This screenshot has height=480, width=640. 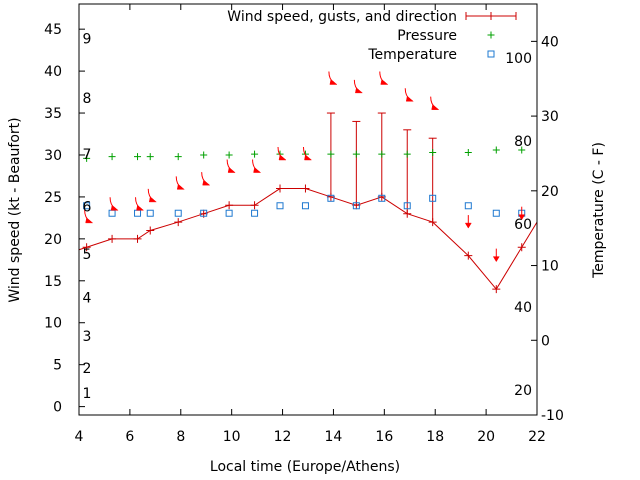 I want to click on left-tick-label: 25, so click(x=53, y=198).